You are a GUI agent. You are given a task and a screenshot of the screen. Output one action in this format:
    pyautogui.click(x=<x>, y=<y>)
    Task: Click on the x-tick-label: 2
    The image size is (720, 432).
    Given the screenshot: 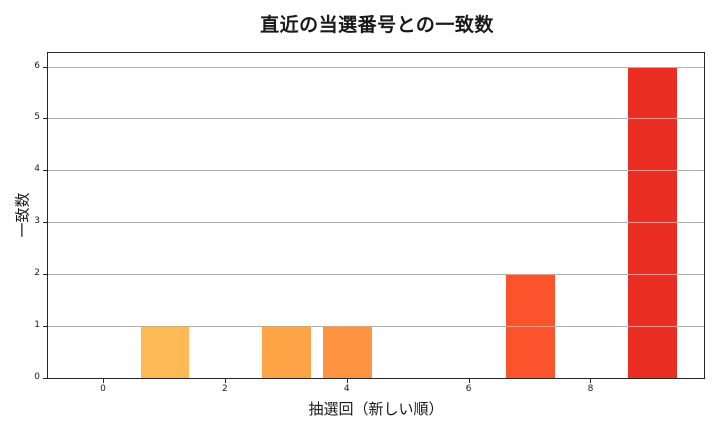 What is the action you would take?
    pyautogui.click(x=225, y=389)
    